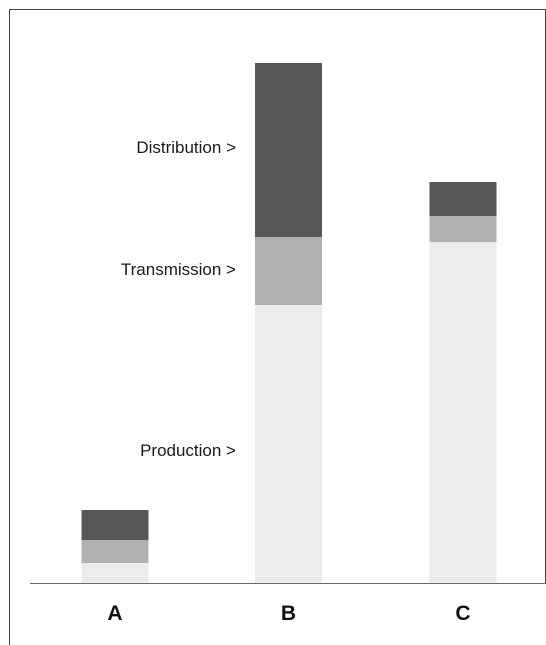  I want to click on bar-b-distribution, so click(288, 150).